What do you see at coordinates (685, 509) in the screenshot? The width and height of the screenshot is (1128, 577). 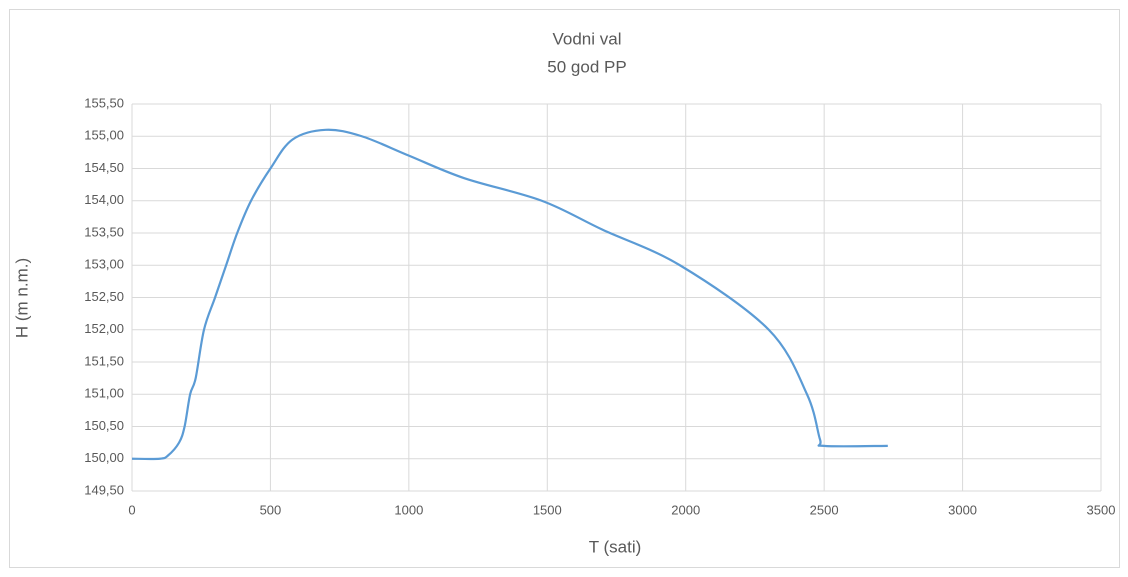 I see `x-tick-label: 2000` at bounding box center [685, 509].